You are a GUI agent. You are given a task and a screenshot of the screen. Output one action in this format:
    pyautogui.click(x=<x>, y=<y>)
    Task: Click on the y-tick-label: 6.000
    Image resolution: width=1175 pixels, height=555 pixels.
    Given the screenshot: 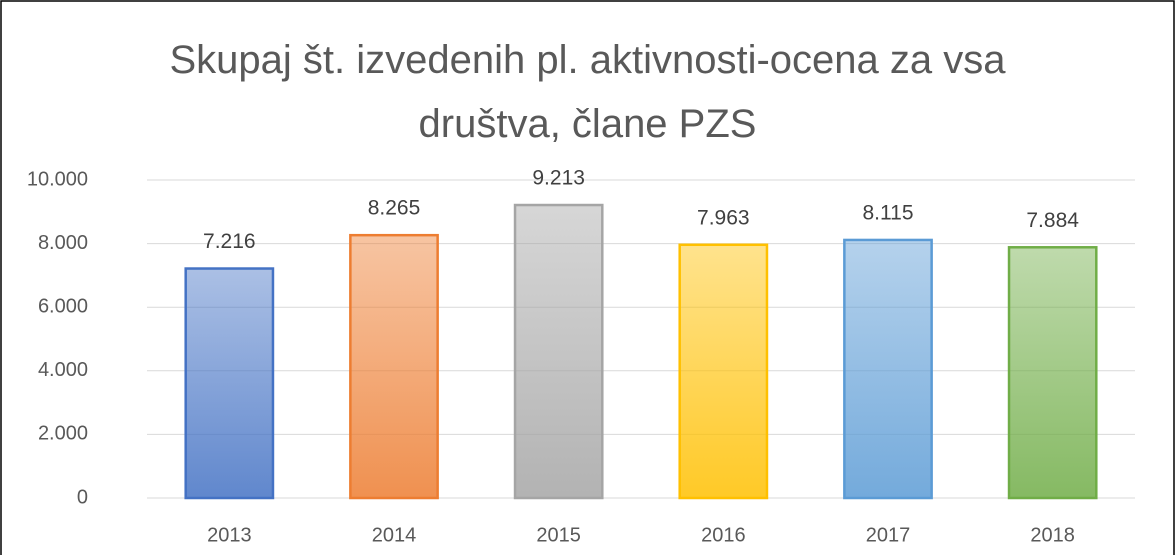 What is the action you would take?
    pyautogui.click(x=63, y=306)
    